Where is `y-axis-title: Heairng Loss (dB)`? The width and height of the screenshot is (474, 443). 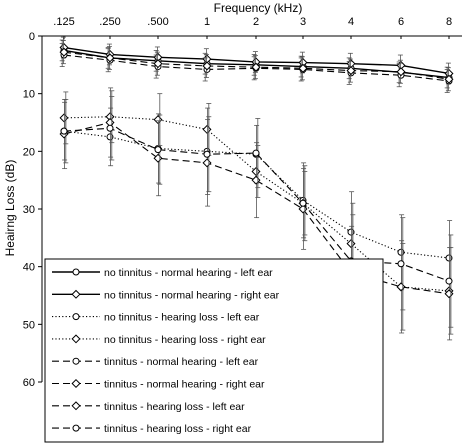 y-axis-title: Heairng Loss (dB) is located at coordinates (10, 208).